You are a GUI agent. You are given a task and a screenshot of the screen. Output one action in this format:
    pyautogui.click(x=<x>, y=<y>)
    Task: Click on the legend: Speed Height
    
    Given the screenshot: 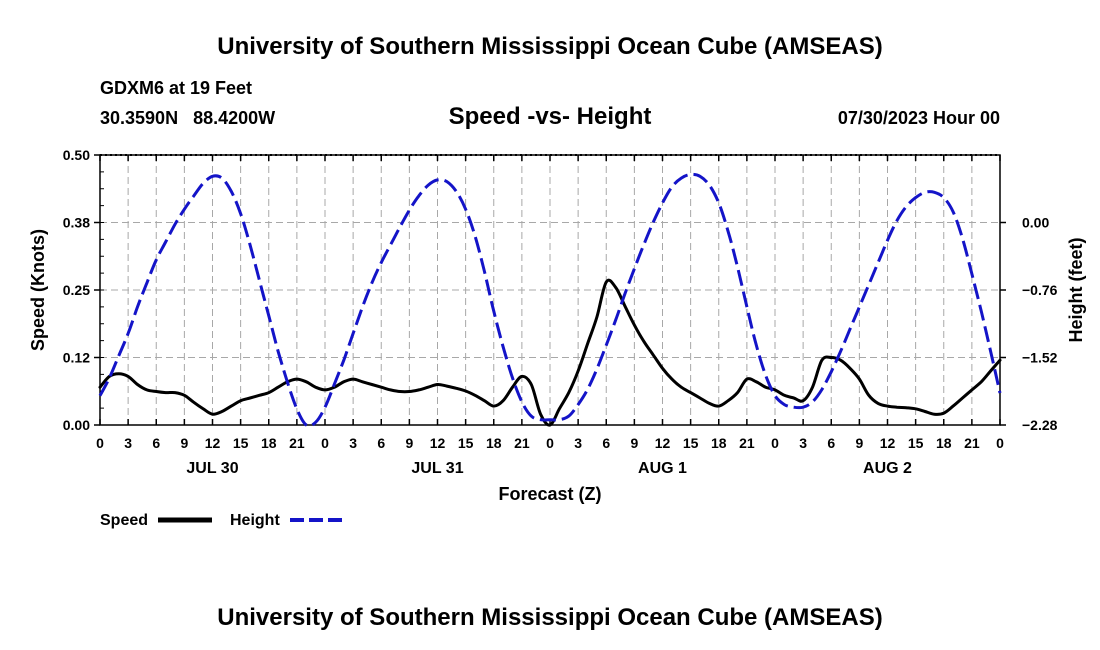 What is the action you would take?
    pyautogui.click(x=222, y=520)
    